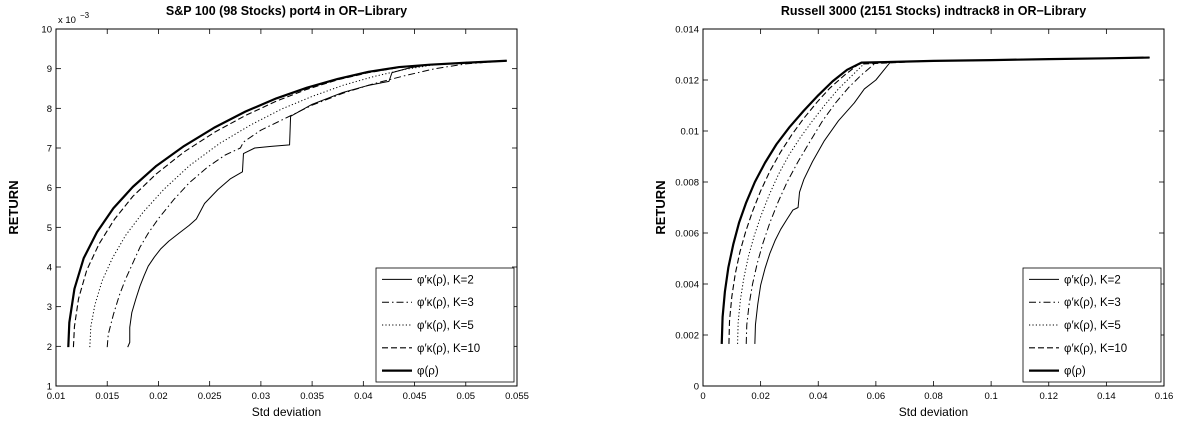 Image resolution: width=1187 pixels, height=428 pixels. Describe the element at coordinates (687, 234) in the screenshot. I see `y-tick-label: 0.006` at that location.